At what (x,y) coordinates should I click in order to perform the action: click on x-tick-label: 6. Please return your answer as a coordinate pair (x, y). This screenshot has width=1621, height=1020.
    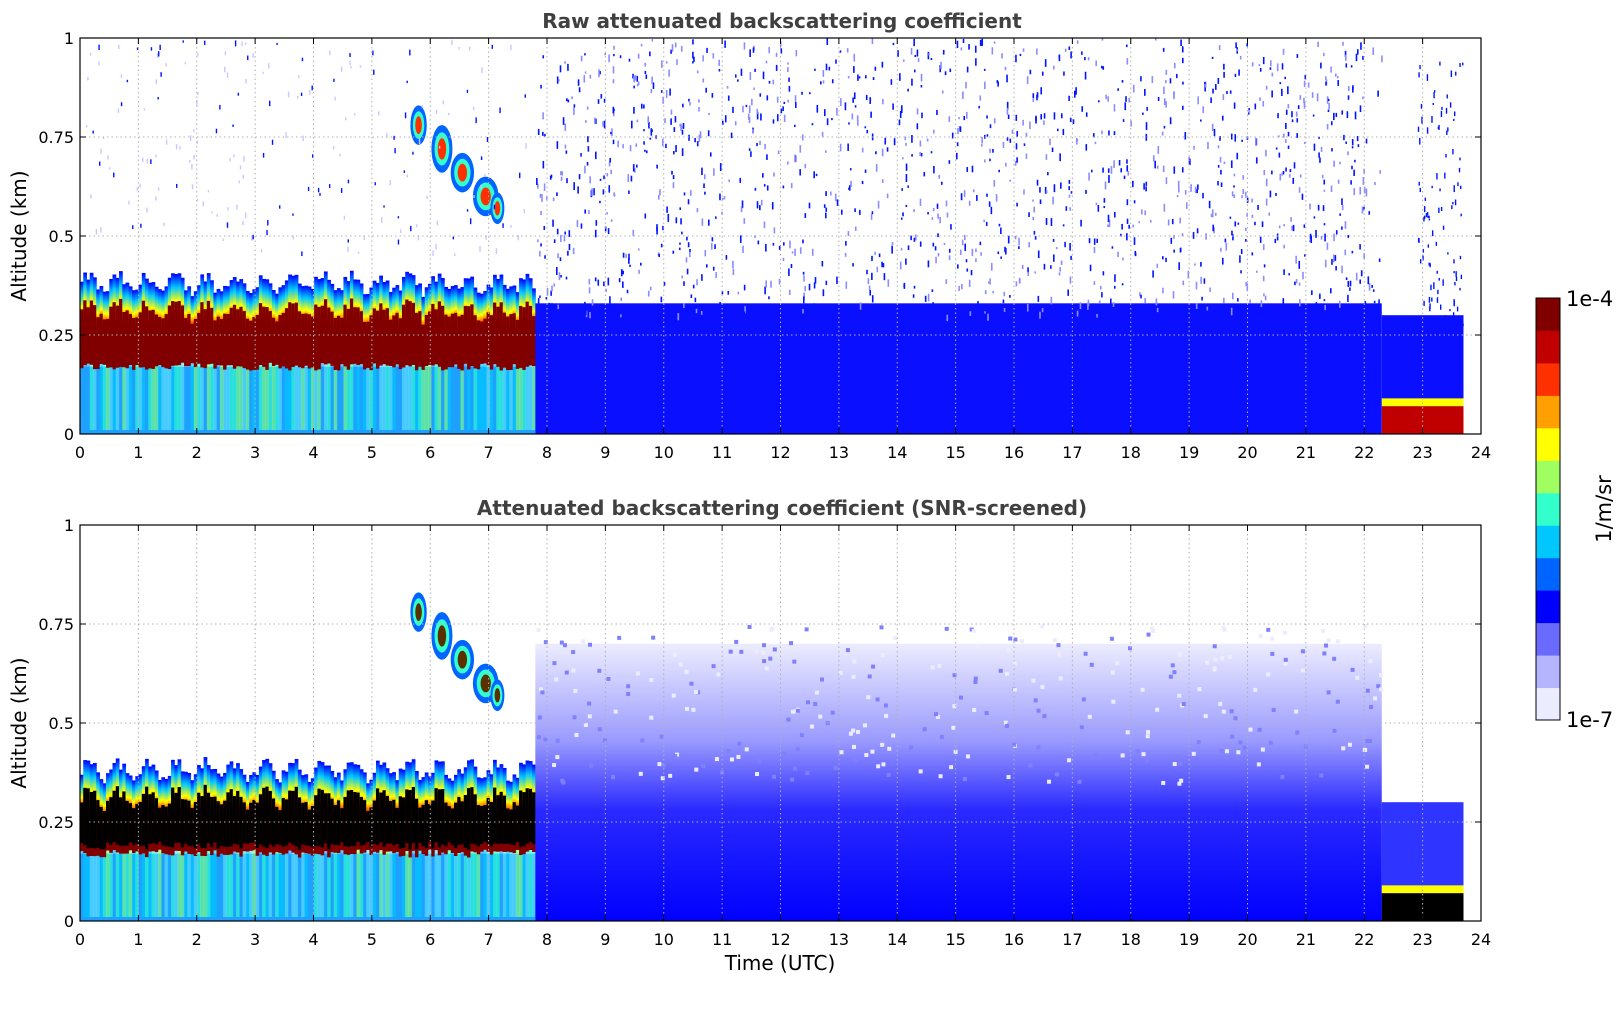
    Looking at the image, I should click on (430, 939).